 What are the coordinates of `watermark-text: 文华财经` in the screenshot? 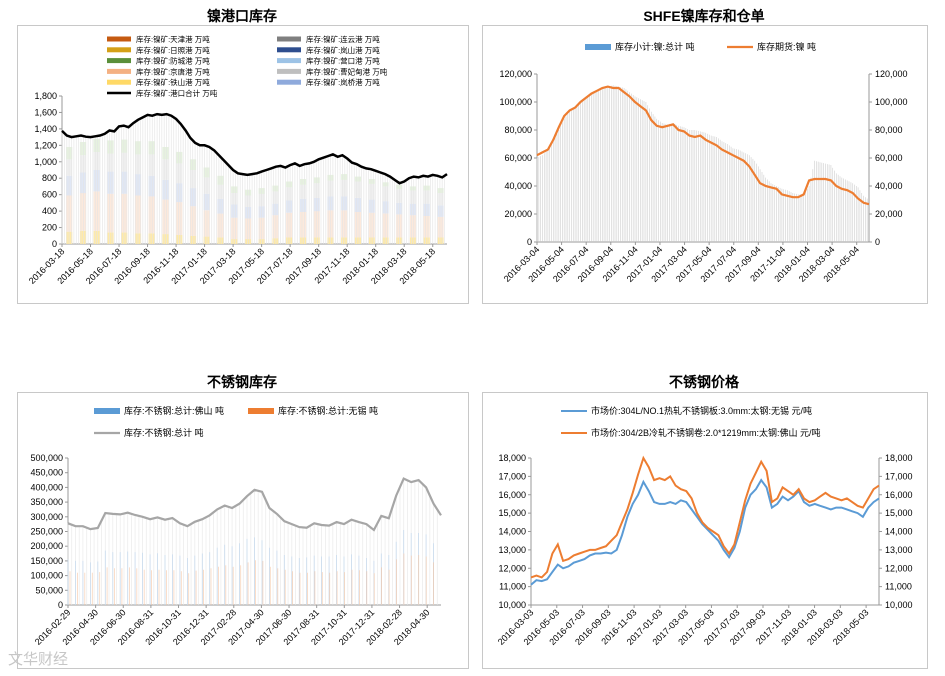 It's located at (38, 659).